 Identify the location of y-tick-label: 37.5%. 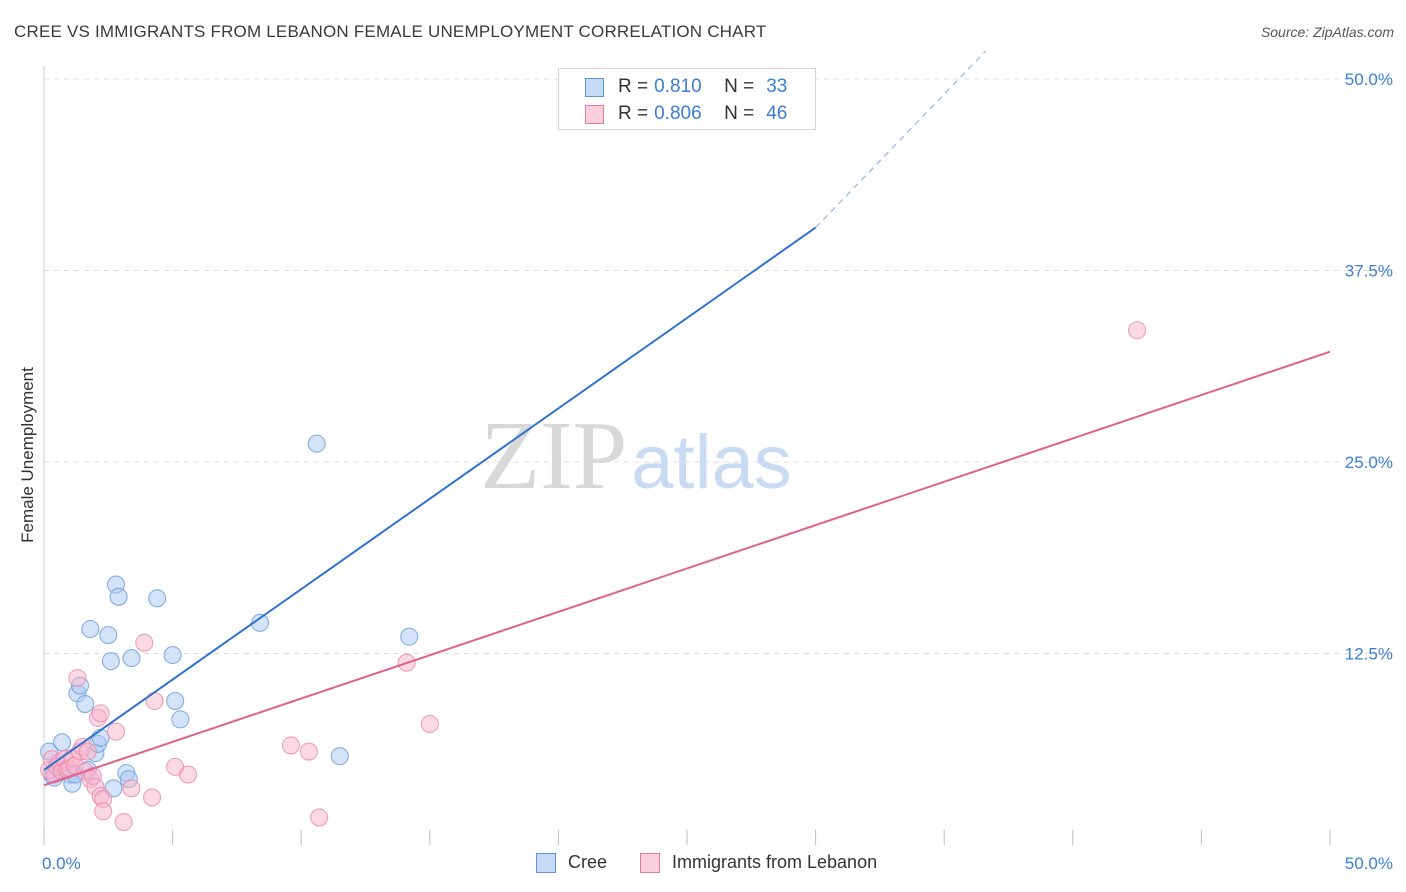
(1369, 271).